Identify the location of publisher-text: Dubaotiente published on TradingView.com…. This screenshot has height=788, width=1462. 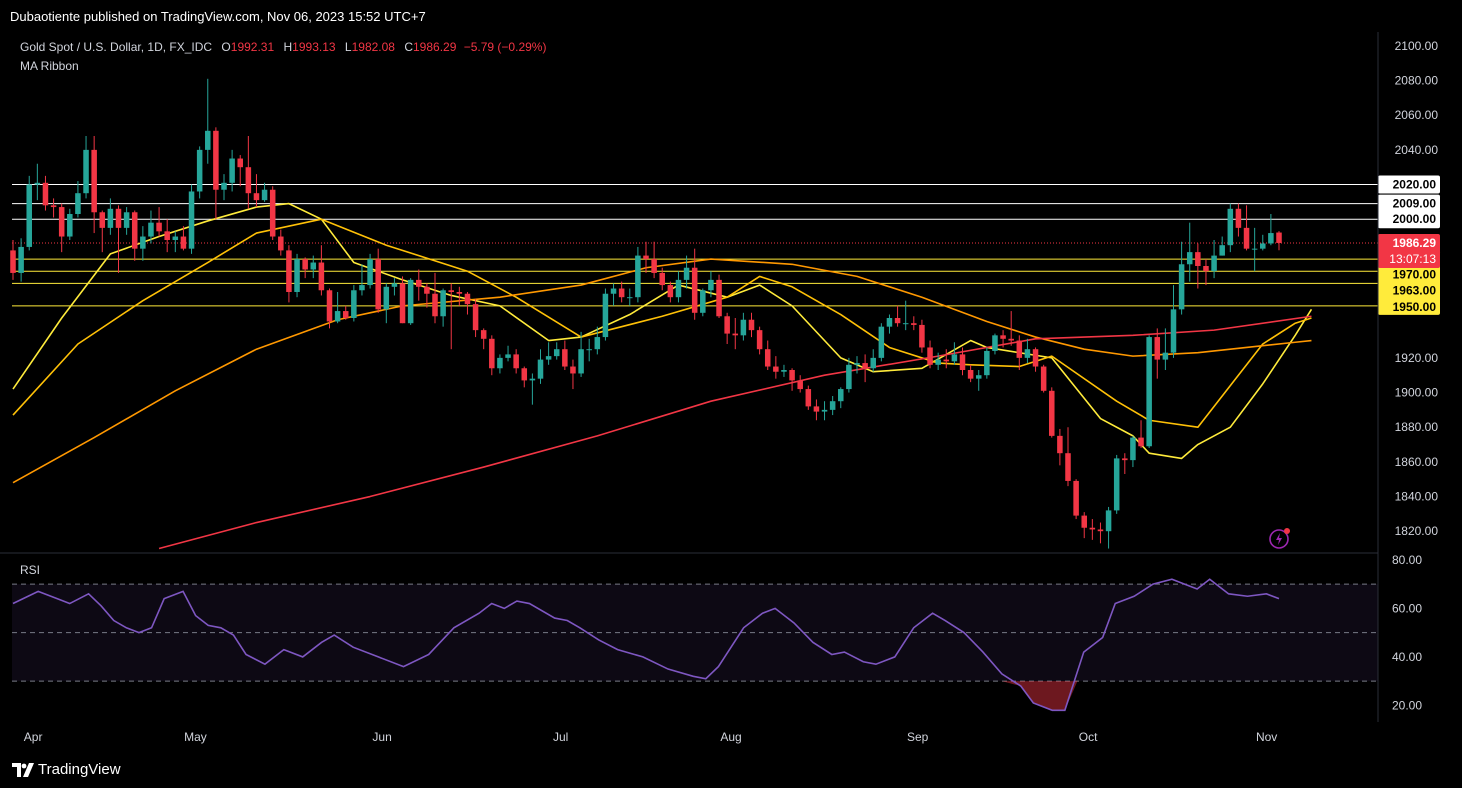
(218, 16).